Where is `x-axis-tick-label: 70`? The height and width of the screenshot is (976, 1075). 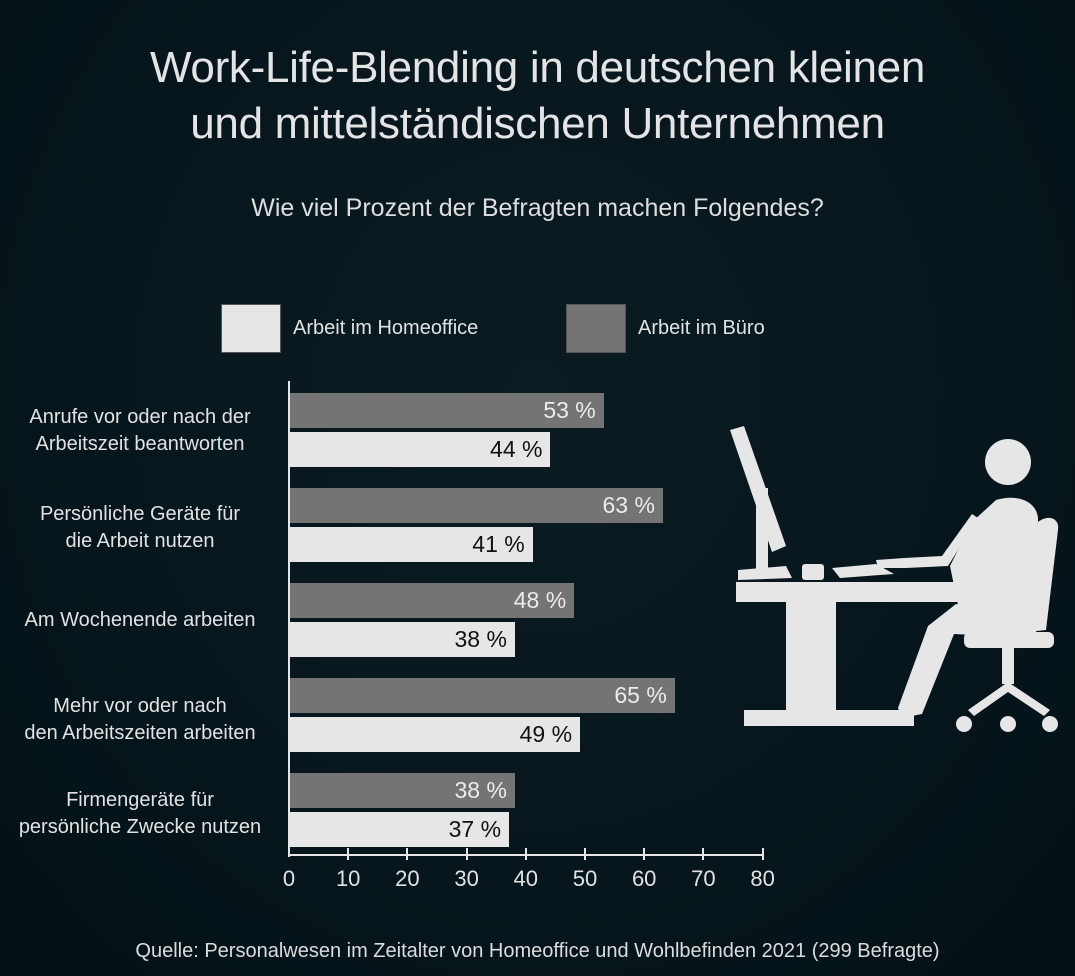
x-axis-tick-label: 70 is located at coordinates (703, 878).